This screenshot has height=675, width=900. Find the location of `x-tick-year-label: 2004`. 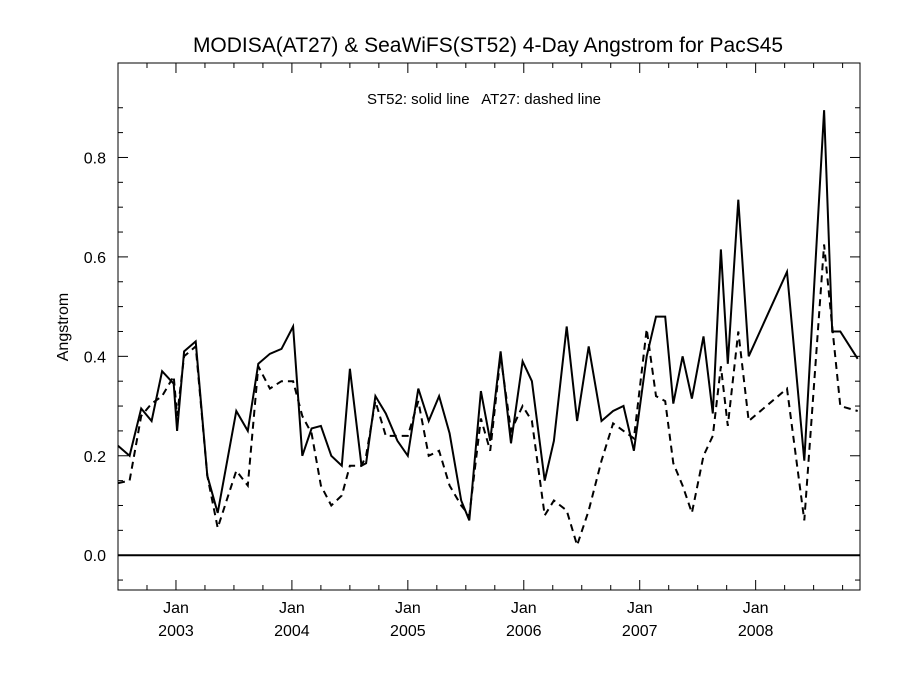

x-tick-year-label: 2004 is located at coordinates (292, 631).